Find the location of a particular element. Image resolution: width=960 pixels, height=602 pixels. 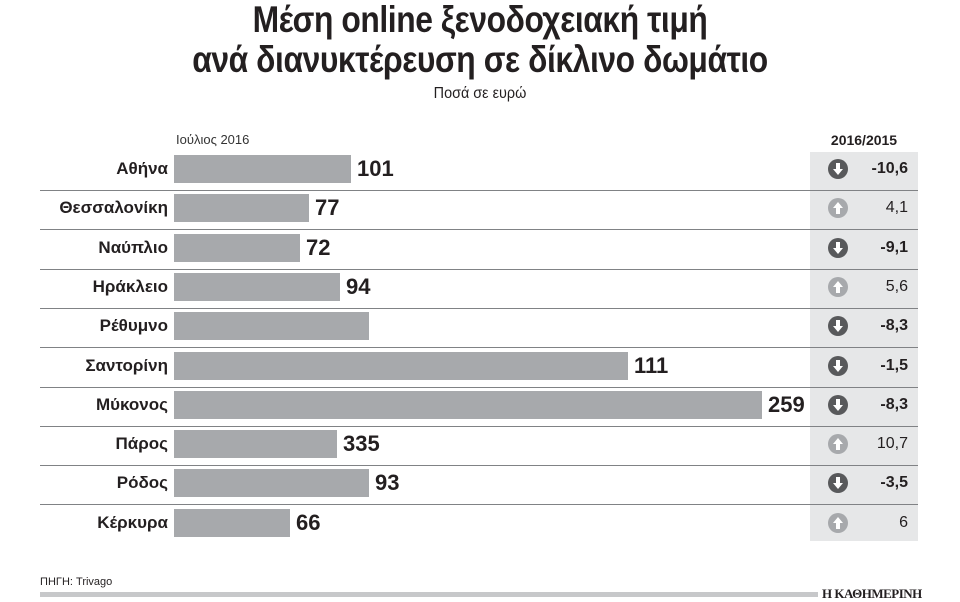

change-value: -1,5 is located at coordinates (894, 365).